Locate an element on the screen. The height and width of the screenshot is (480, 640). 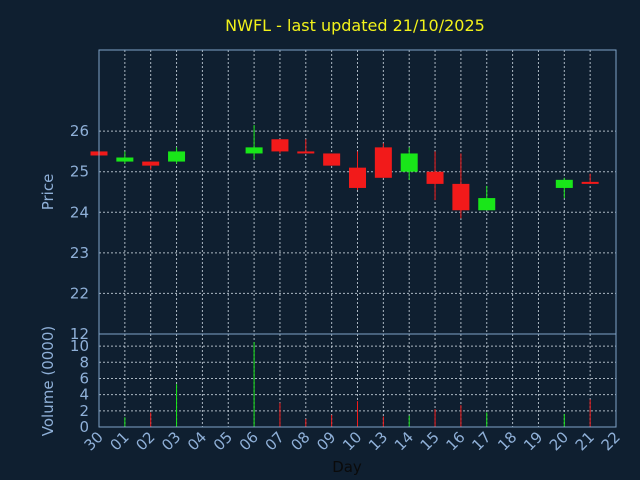
volume-axis-label: Volume (0000) is located at coordinates (48, 381).